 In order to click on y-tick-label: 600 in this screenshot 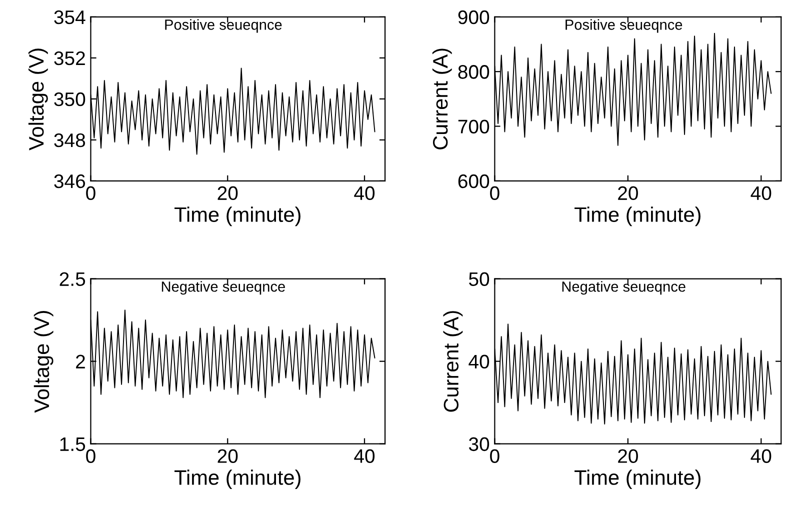, I will do `click(474, 181)`.